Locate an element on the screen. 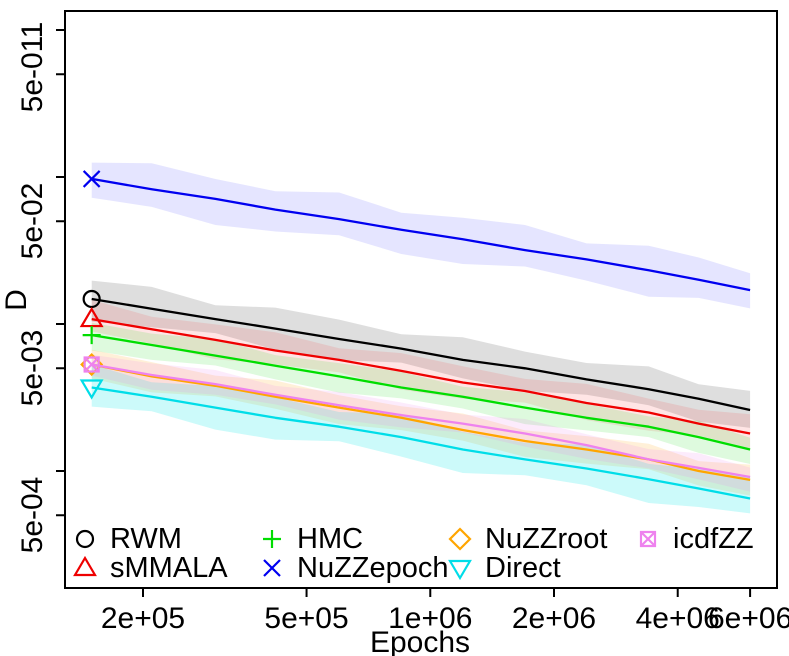 This screenshot has width=789, height=656. x-axis-title: Epochs is located at coordinates (420, 641).